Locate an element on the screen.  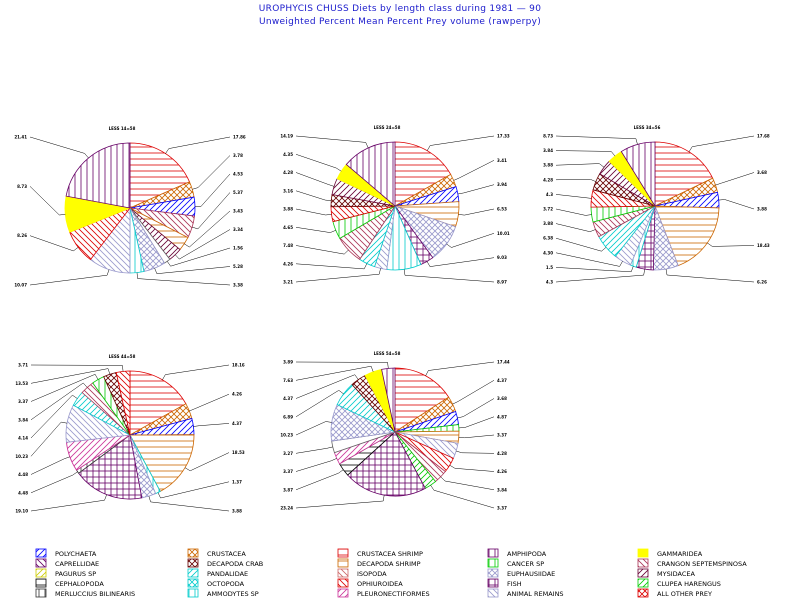
legend-swatch-decapoda-shrimp is located at coordinates (343, 563).